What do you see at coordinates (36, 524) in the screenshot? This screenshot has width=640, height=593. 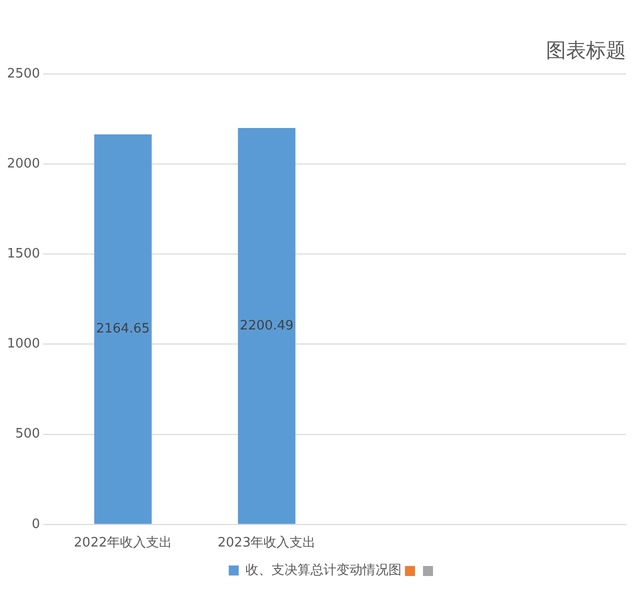 I see `y-tick-label: 0` at bounding box center [36, 524].